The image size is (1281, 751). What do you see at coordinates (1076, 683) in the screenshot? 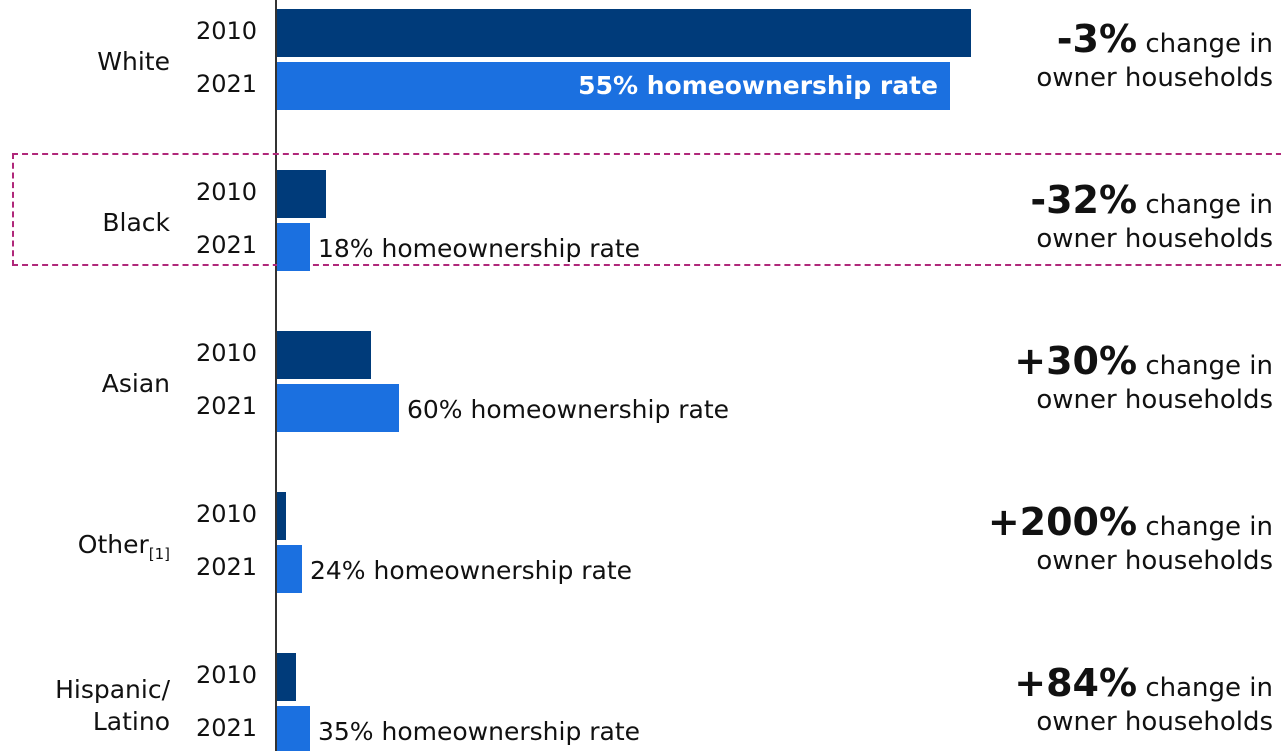
I see `change-value: +84%` at bounding box center [1076, 683].